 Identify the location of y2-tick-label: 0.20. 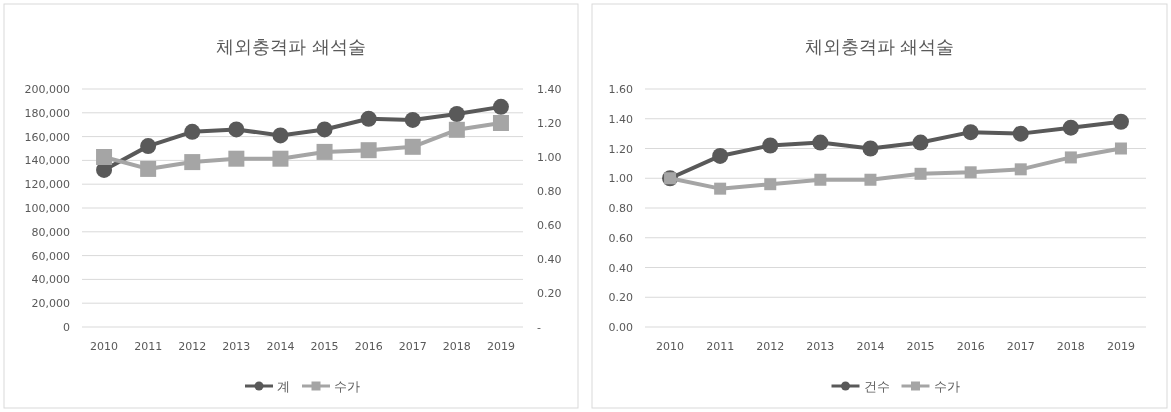
(549, 293).